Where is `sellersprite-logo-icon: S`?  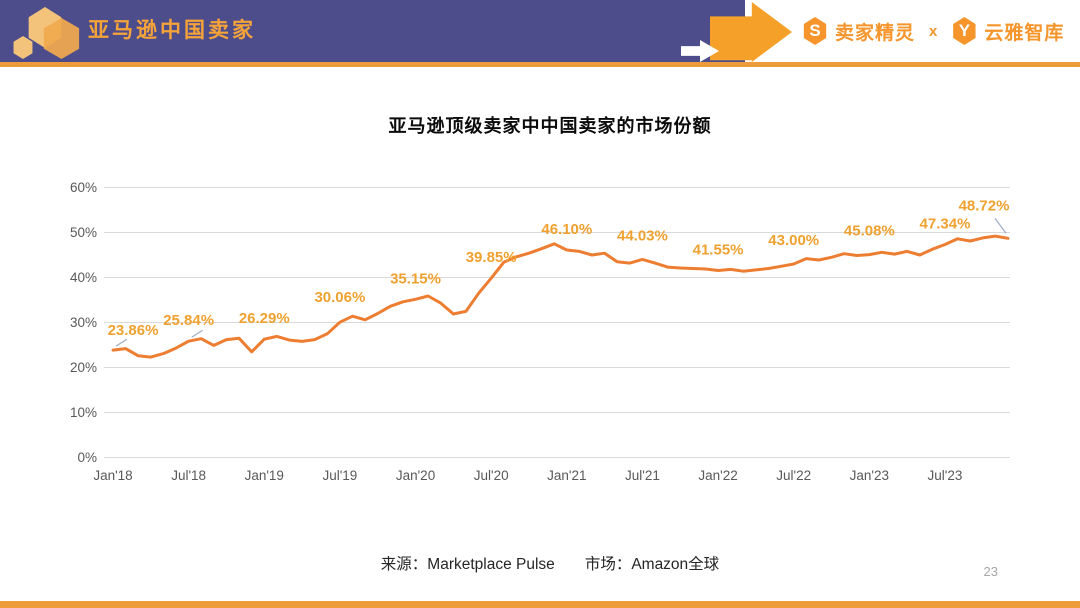
sellersprite-logo-icon: S is located at coordinates (815, 31).